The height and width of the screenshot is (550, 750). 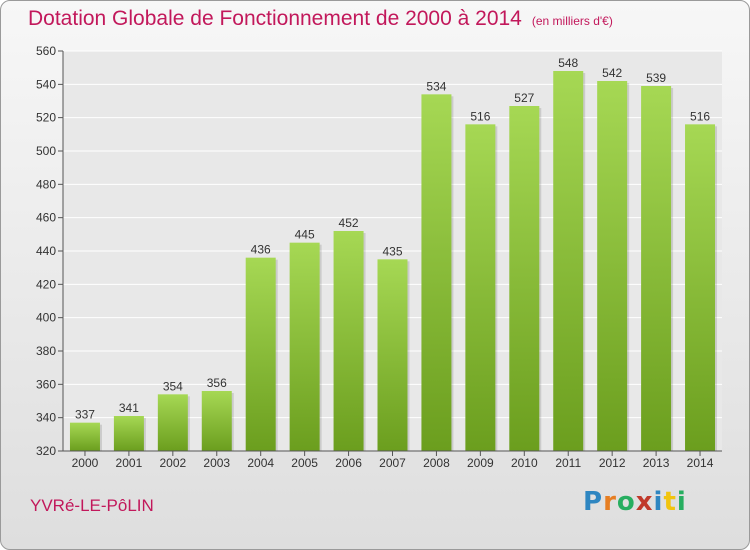 I want to click on data-label: 435, so click(x=392, y=251).